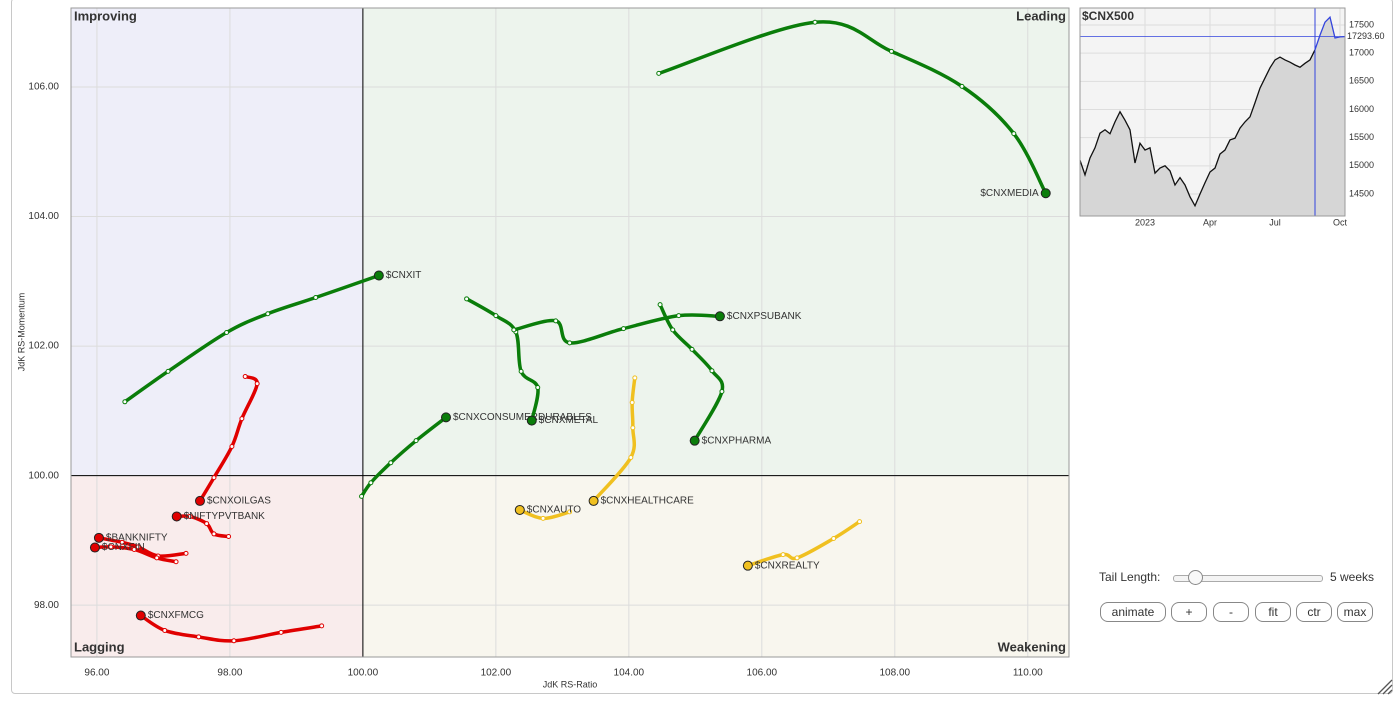 Image resolution: width=1400 pixels, height=702 pixels. What do you see at coordinates (1133, 612) in the screenshot?
I see `control-button: animate` at bounding box center [1133, 612].